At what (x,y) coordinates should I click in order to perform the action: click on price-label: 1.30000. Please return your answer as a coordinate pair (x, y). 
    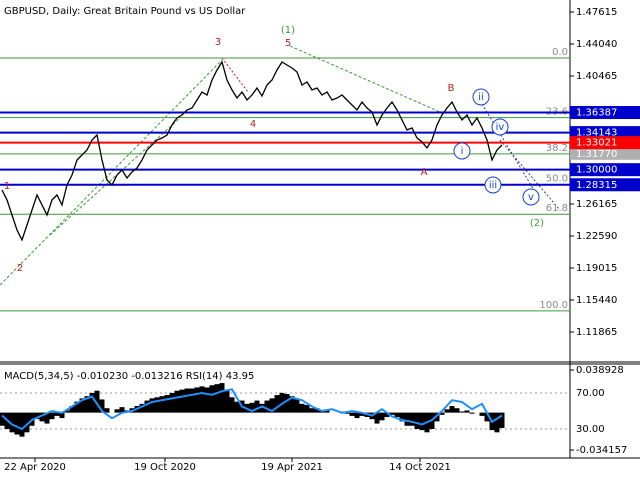
    Looking at the image, I should click on (596, 170).